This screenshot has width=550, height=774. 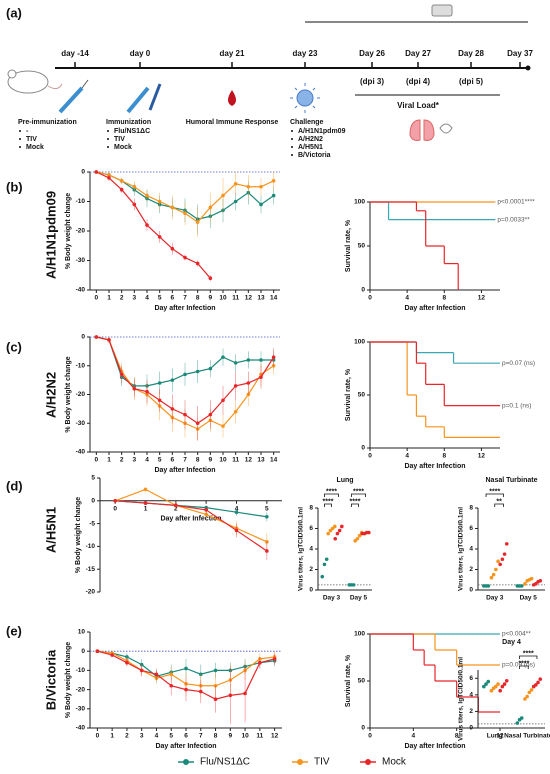 I want to click on y-tick-label: 4, so click(x=471, y=549).